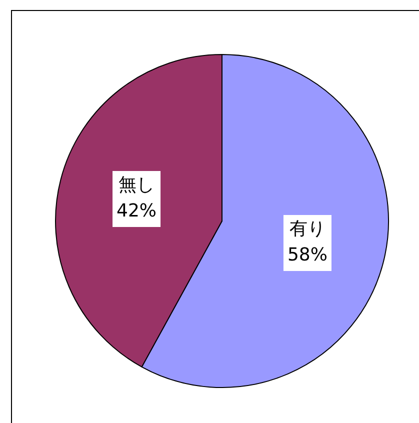 The image size is (419, 423). What do you see at coordinates (307, 229) in the screenshot?
I see `slice-label: 有り` at bounding box center [307, 229].